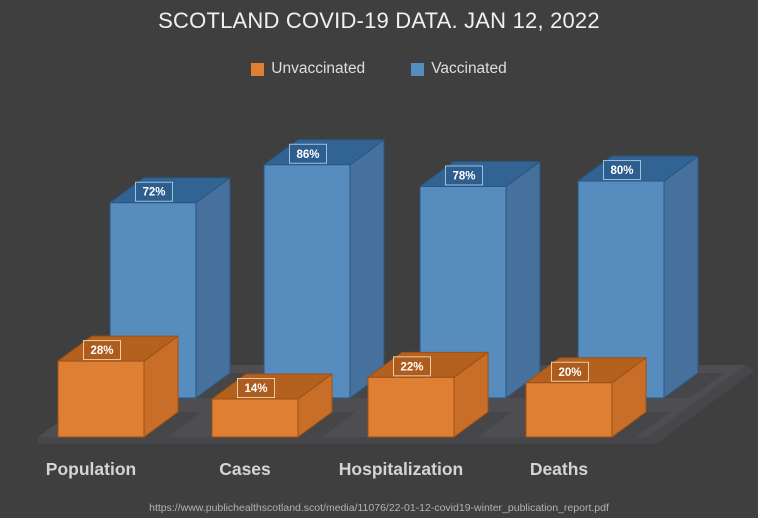  I want to click on bar-vaccinated-deaths-side, so click(681, 277).